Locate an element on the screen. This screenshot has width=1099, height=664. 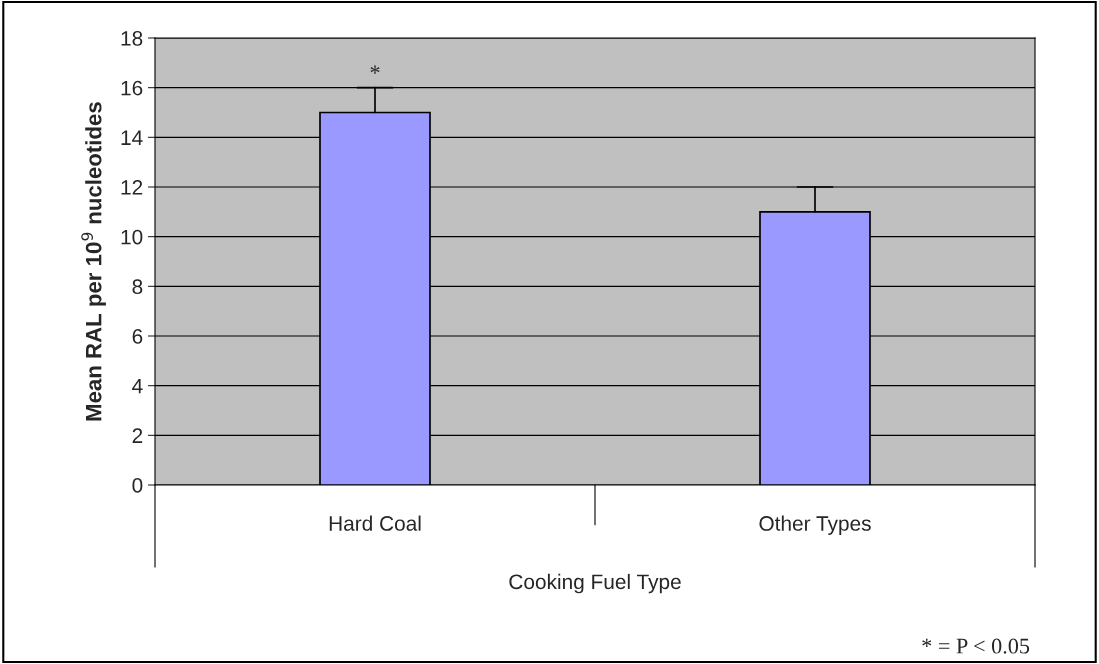
y-tick-label: 6 is located at coordinates (137, 336).